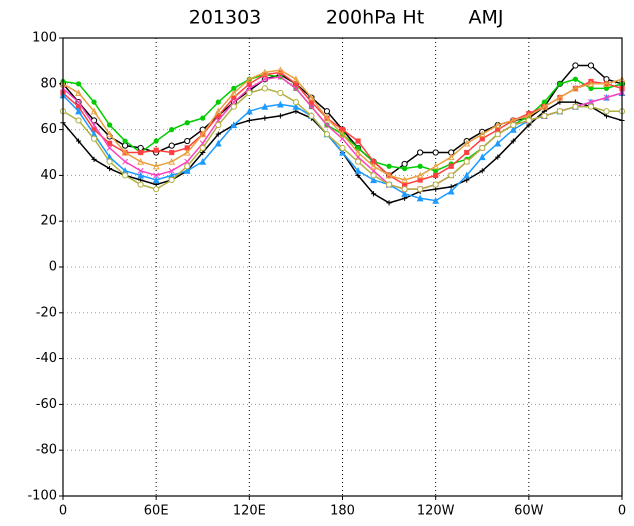 The width and height of the screenshot is (634, 526). What do you see at coordinates (342, 511) in the screenshot?
I see `x-tick-label: 180` at bounding box center [342, 511].